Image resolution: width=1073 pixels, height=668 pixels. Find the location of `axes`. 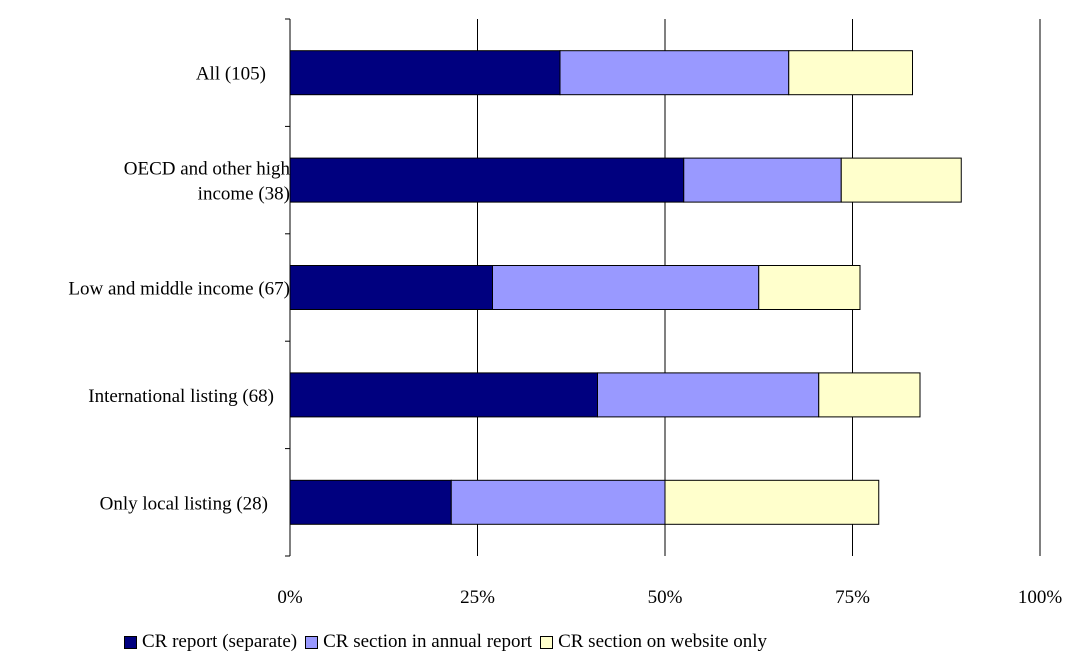

axes is located at coordinates (288, 287).